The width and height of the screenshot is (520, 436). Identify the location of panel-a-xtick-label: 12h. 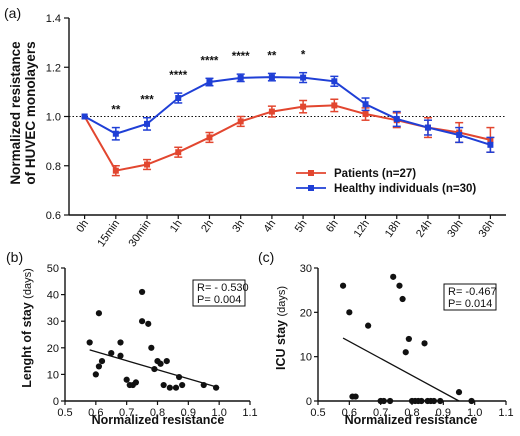
(362, 229).